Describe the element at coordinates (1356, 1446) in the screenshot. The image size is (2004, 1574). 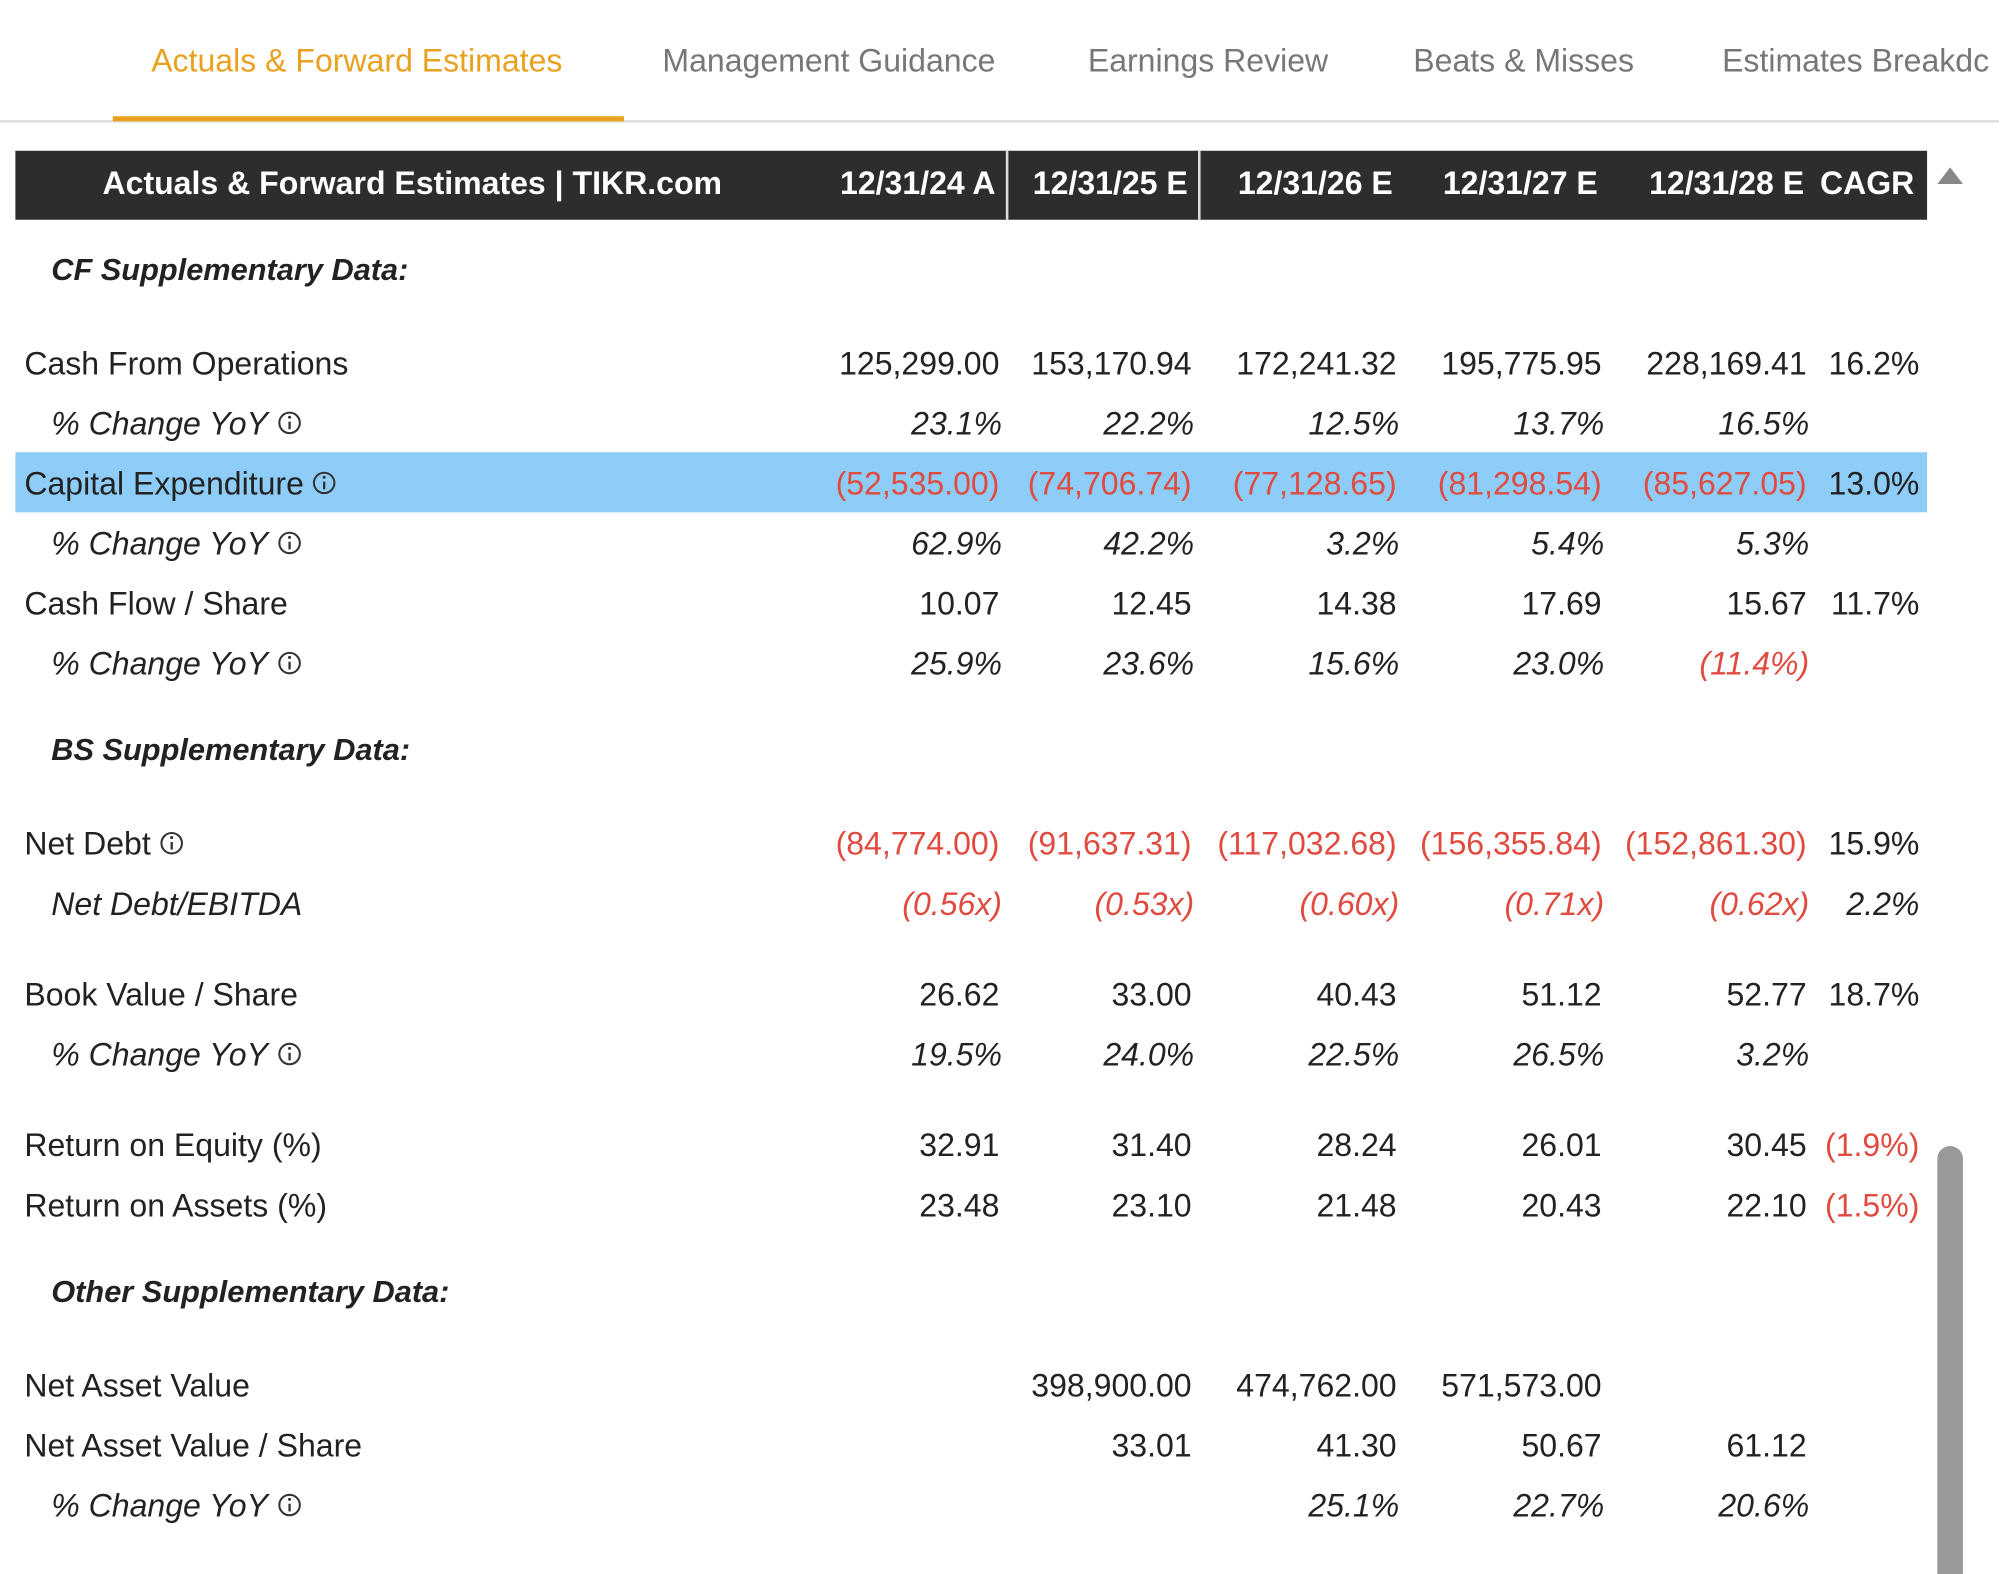
I see `row-value: 41.30` at that location.